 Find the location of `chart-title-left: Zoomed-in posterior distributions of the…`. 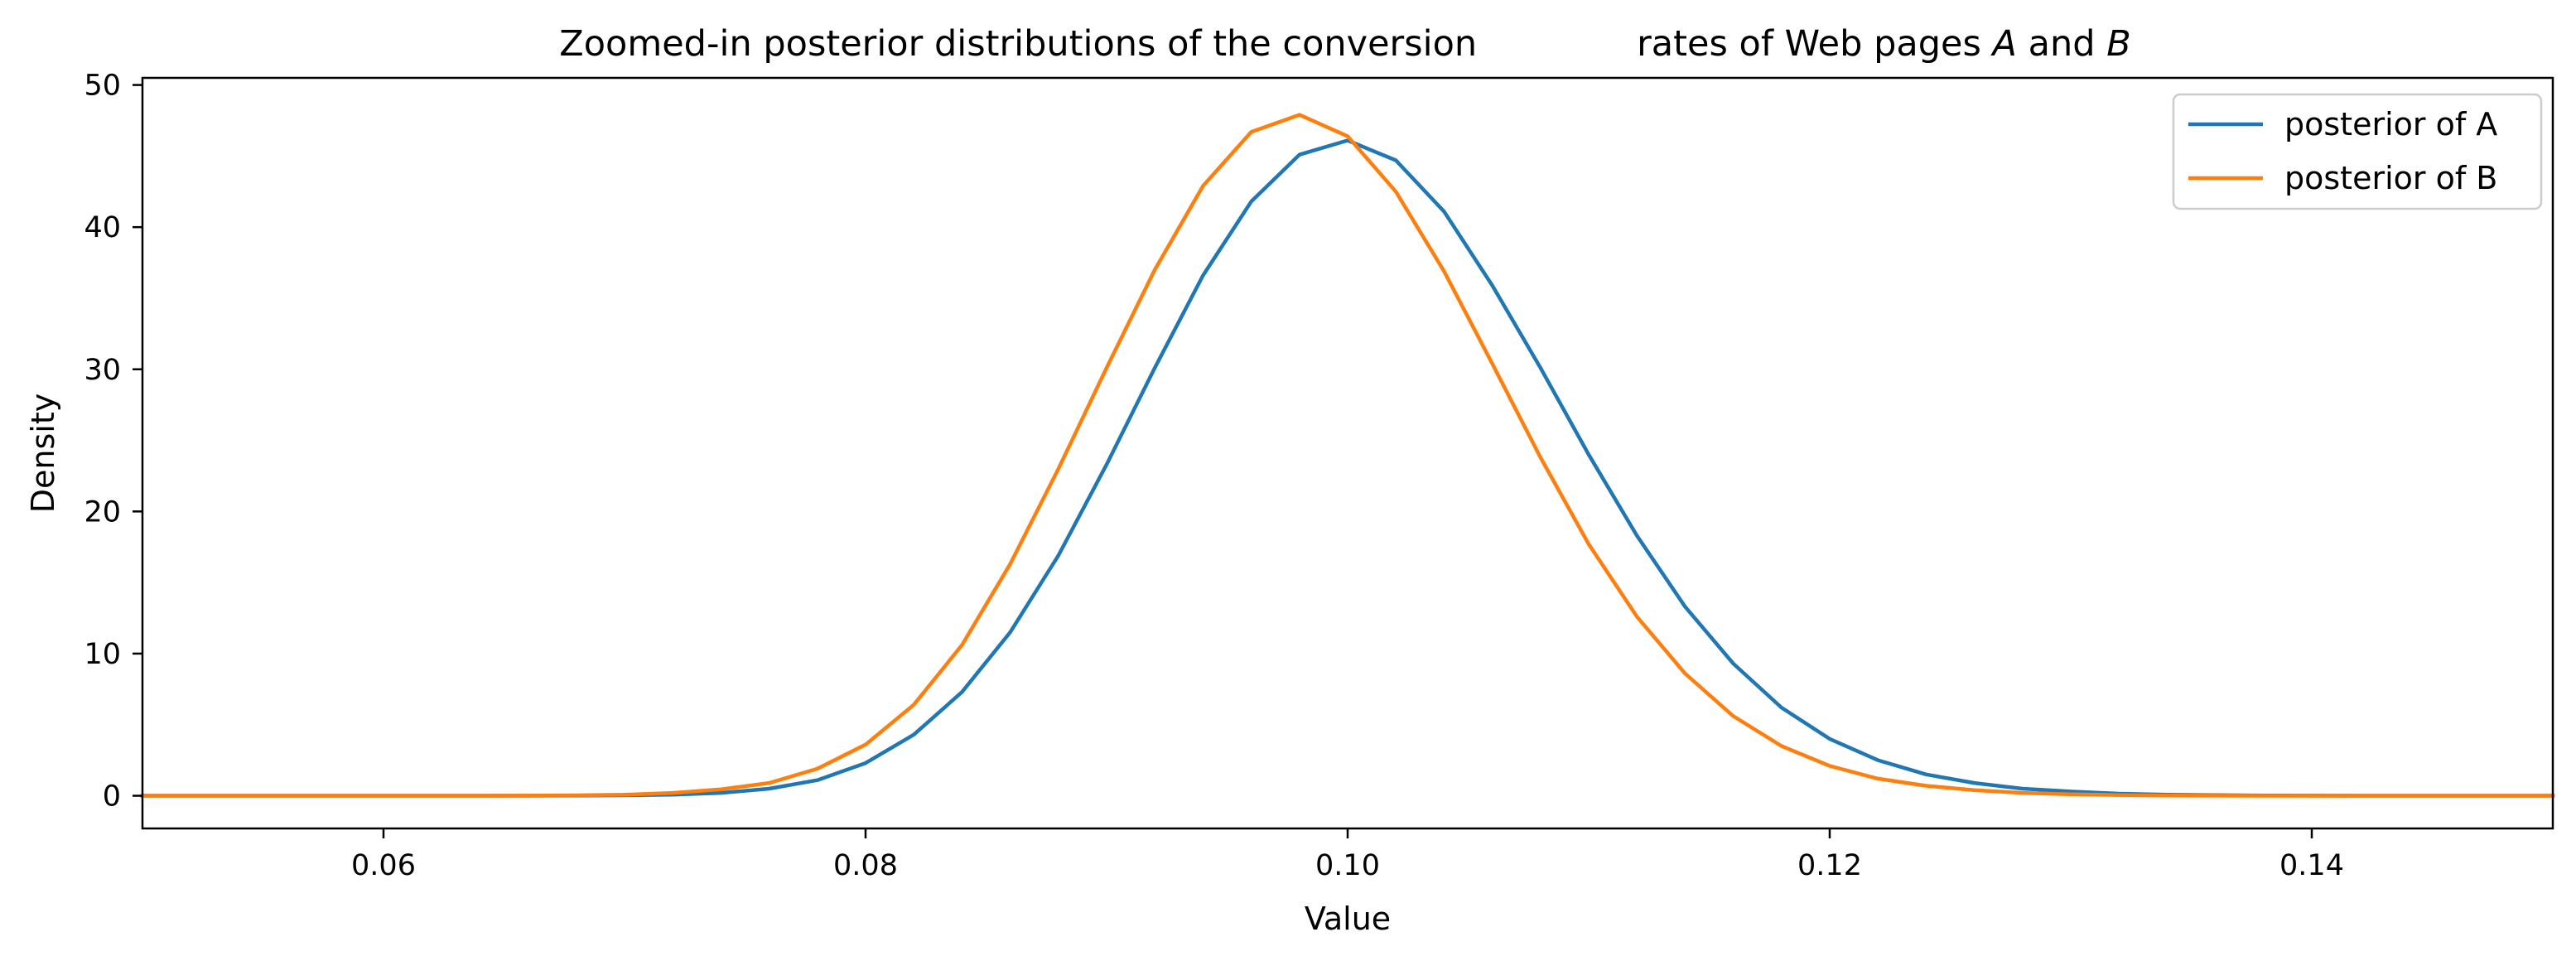

chart-title-left: Zoomed-in posterior distributions of the… is located at coordinates (1018, 44).